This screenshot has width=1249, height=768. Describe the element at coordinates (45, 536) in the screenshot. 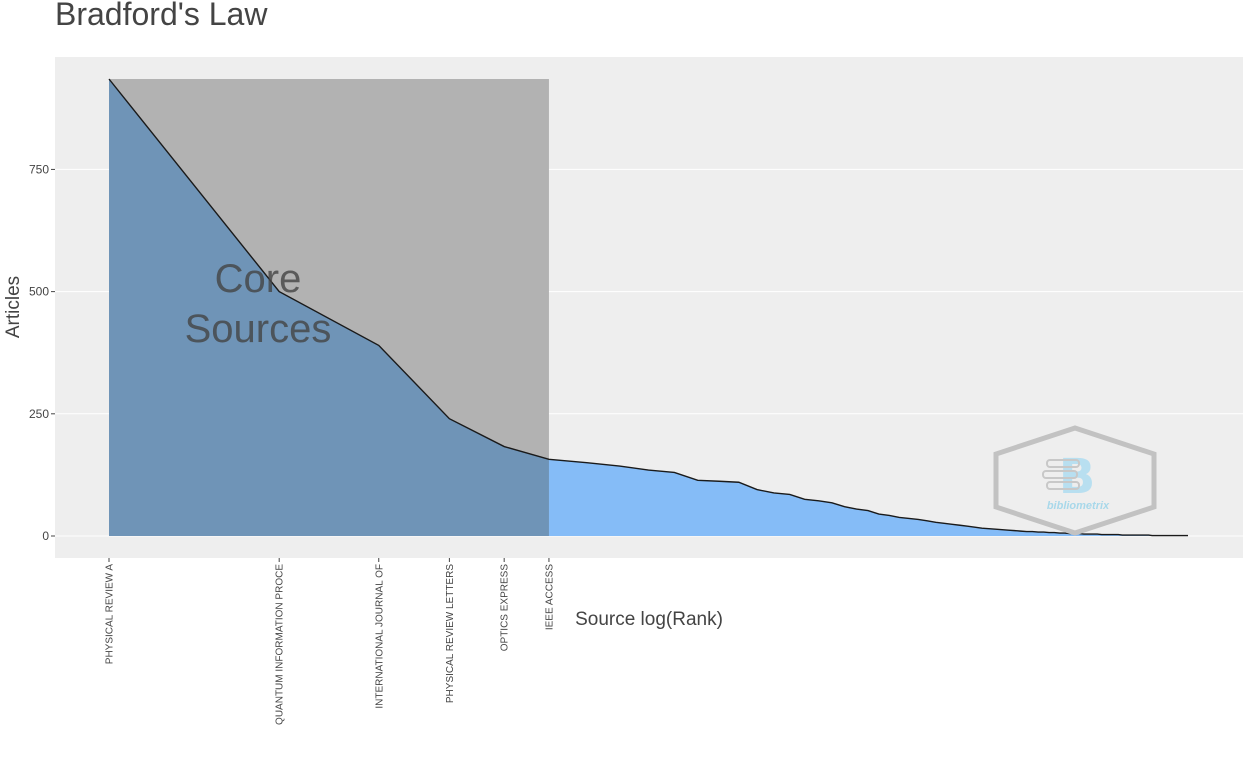

I see `y-tick-label-0: 0` at that location.